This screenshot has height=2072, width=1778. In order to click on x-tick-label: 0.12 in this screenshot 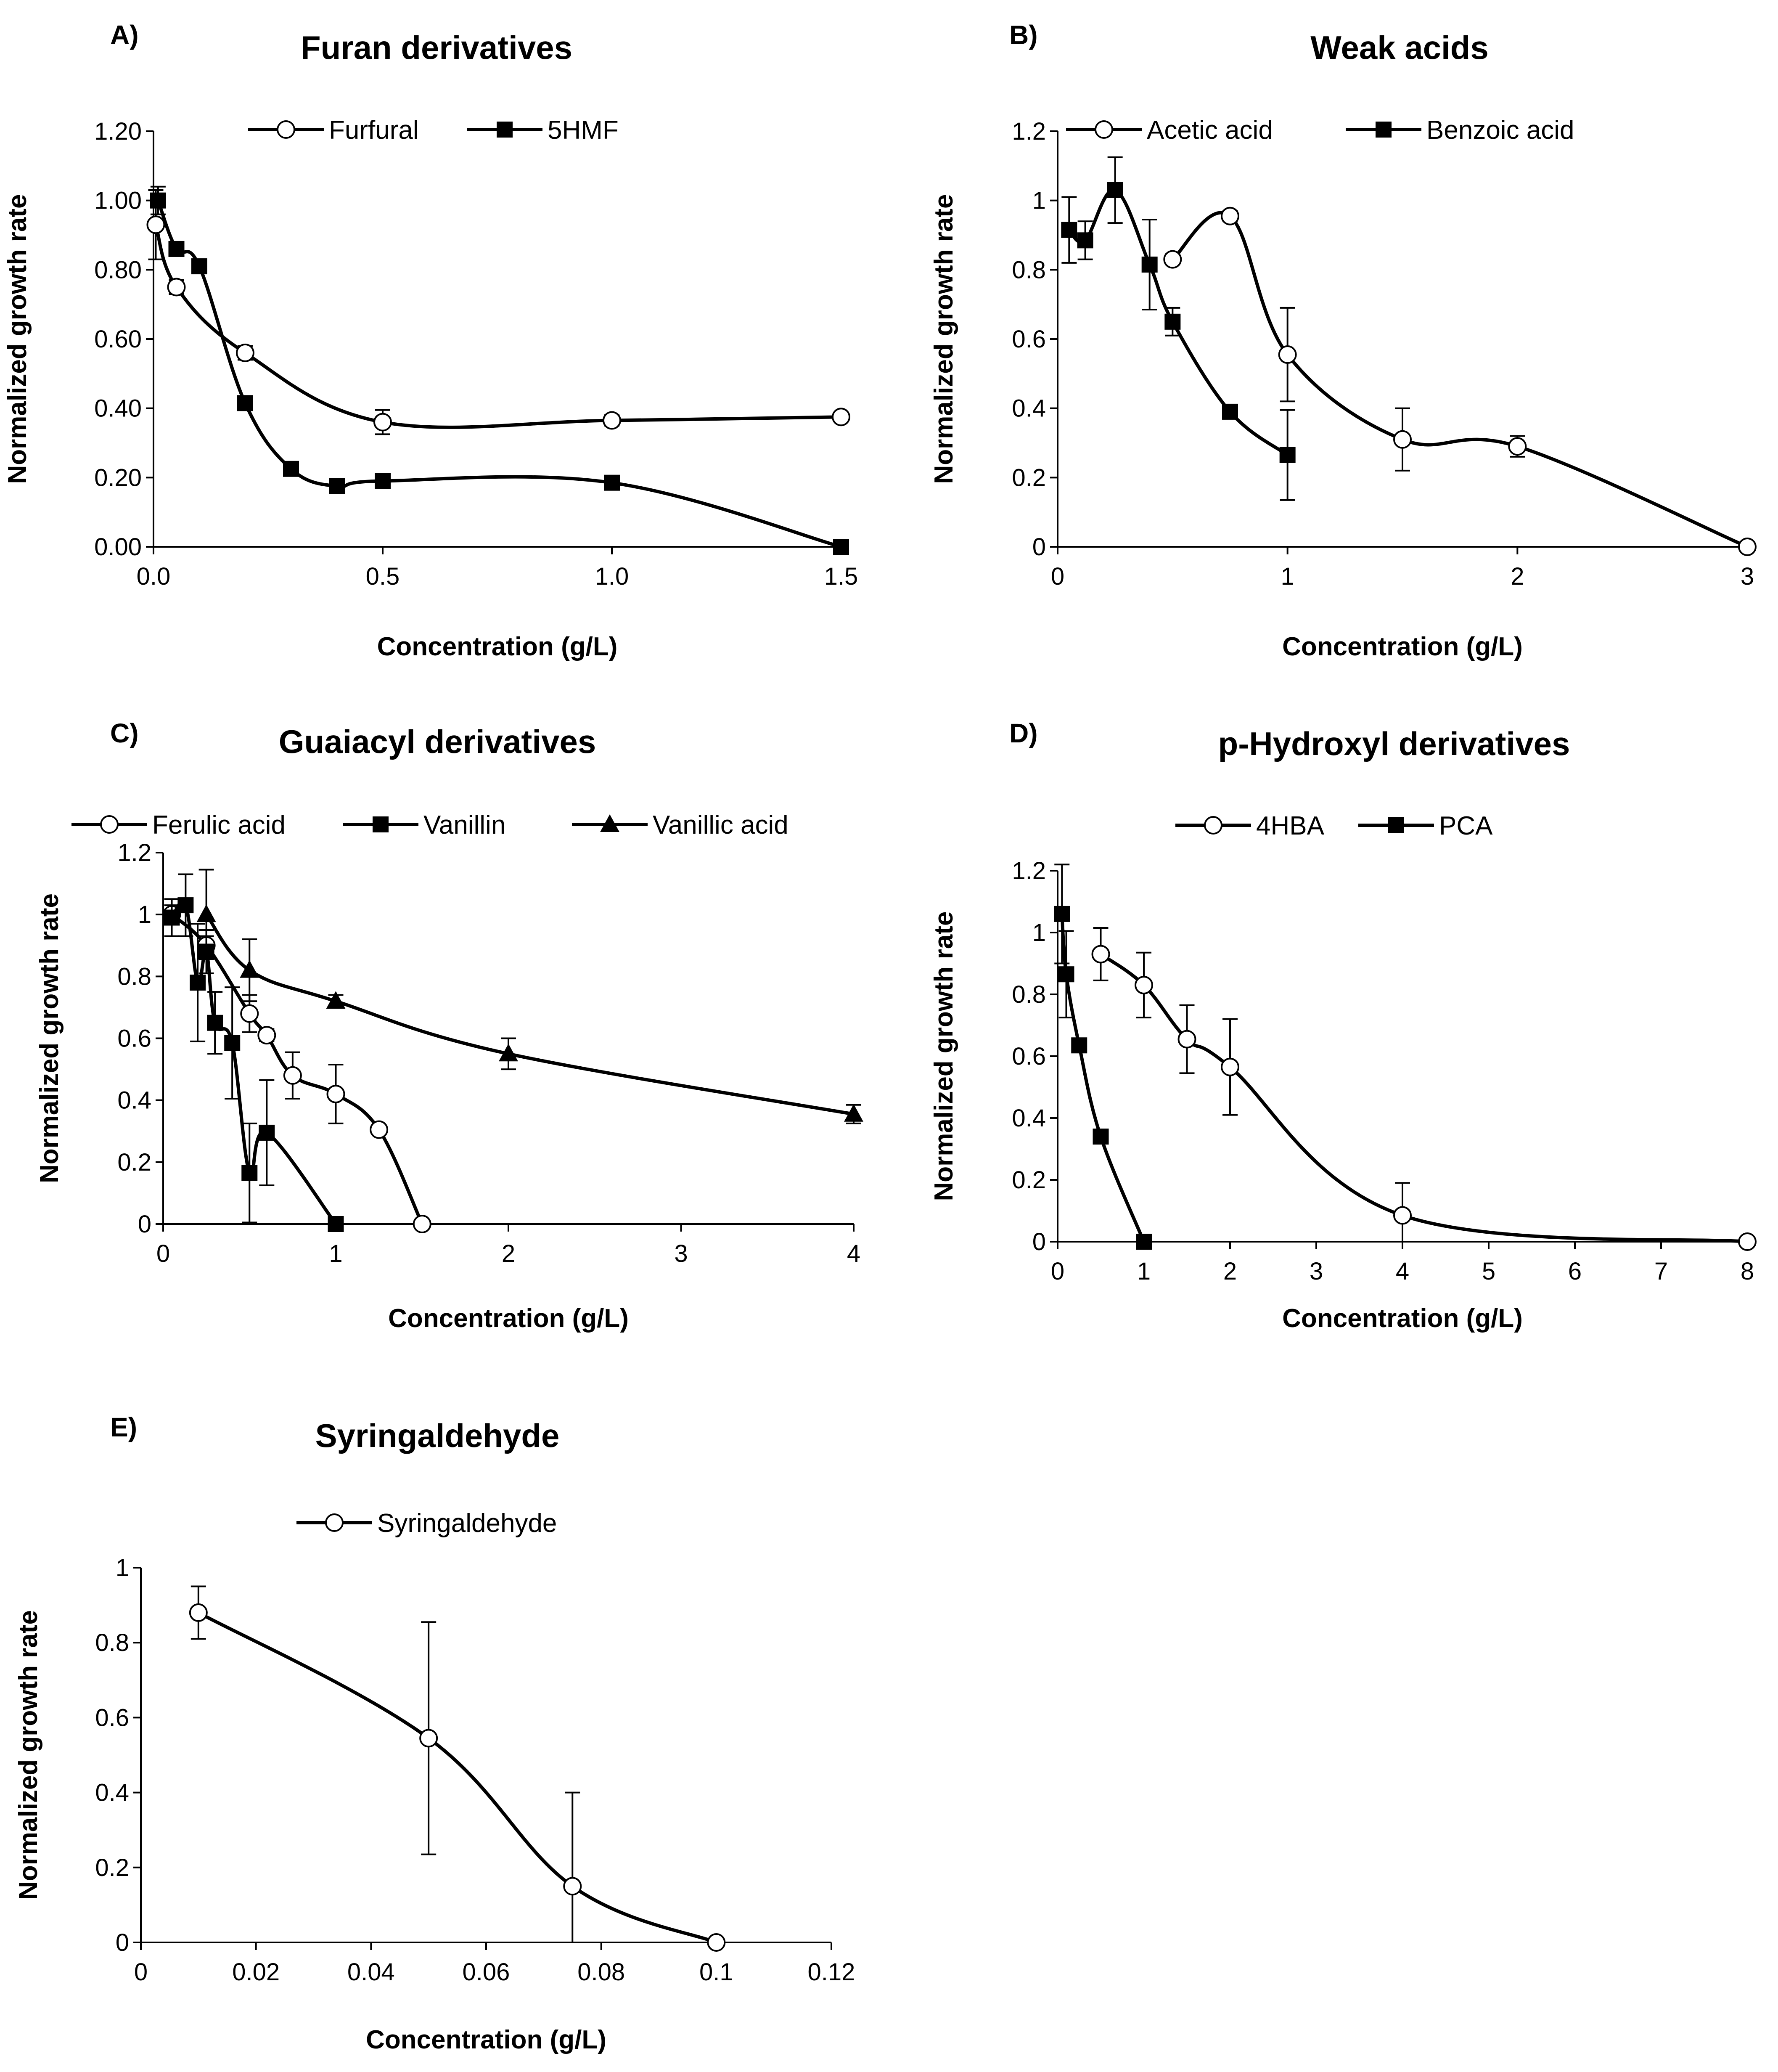, I will do `click(831, 1972)`.